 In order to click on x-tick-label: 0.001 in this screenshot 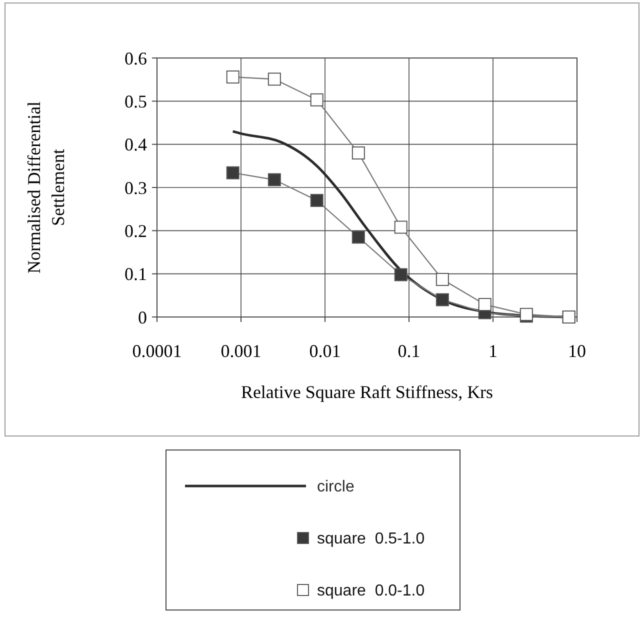, I will do `click(241, 351)`.